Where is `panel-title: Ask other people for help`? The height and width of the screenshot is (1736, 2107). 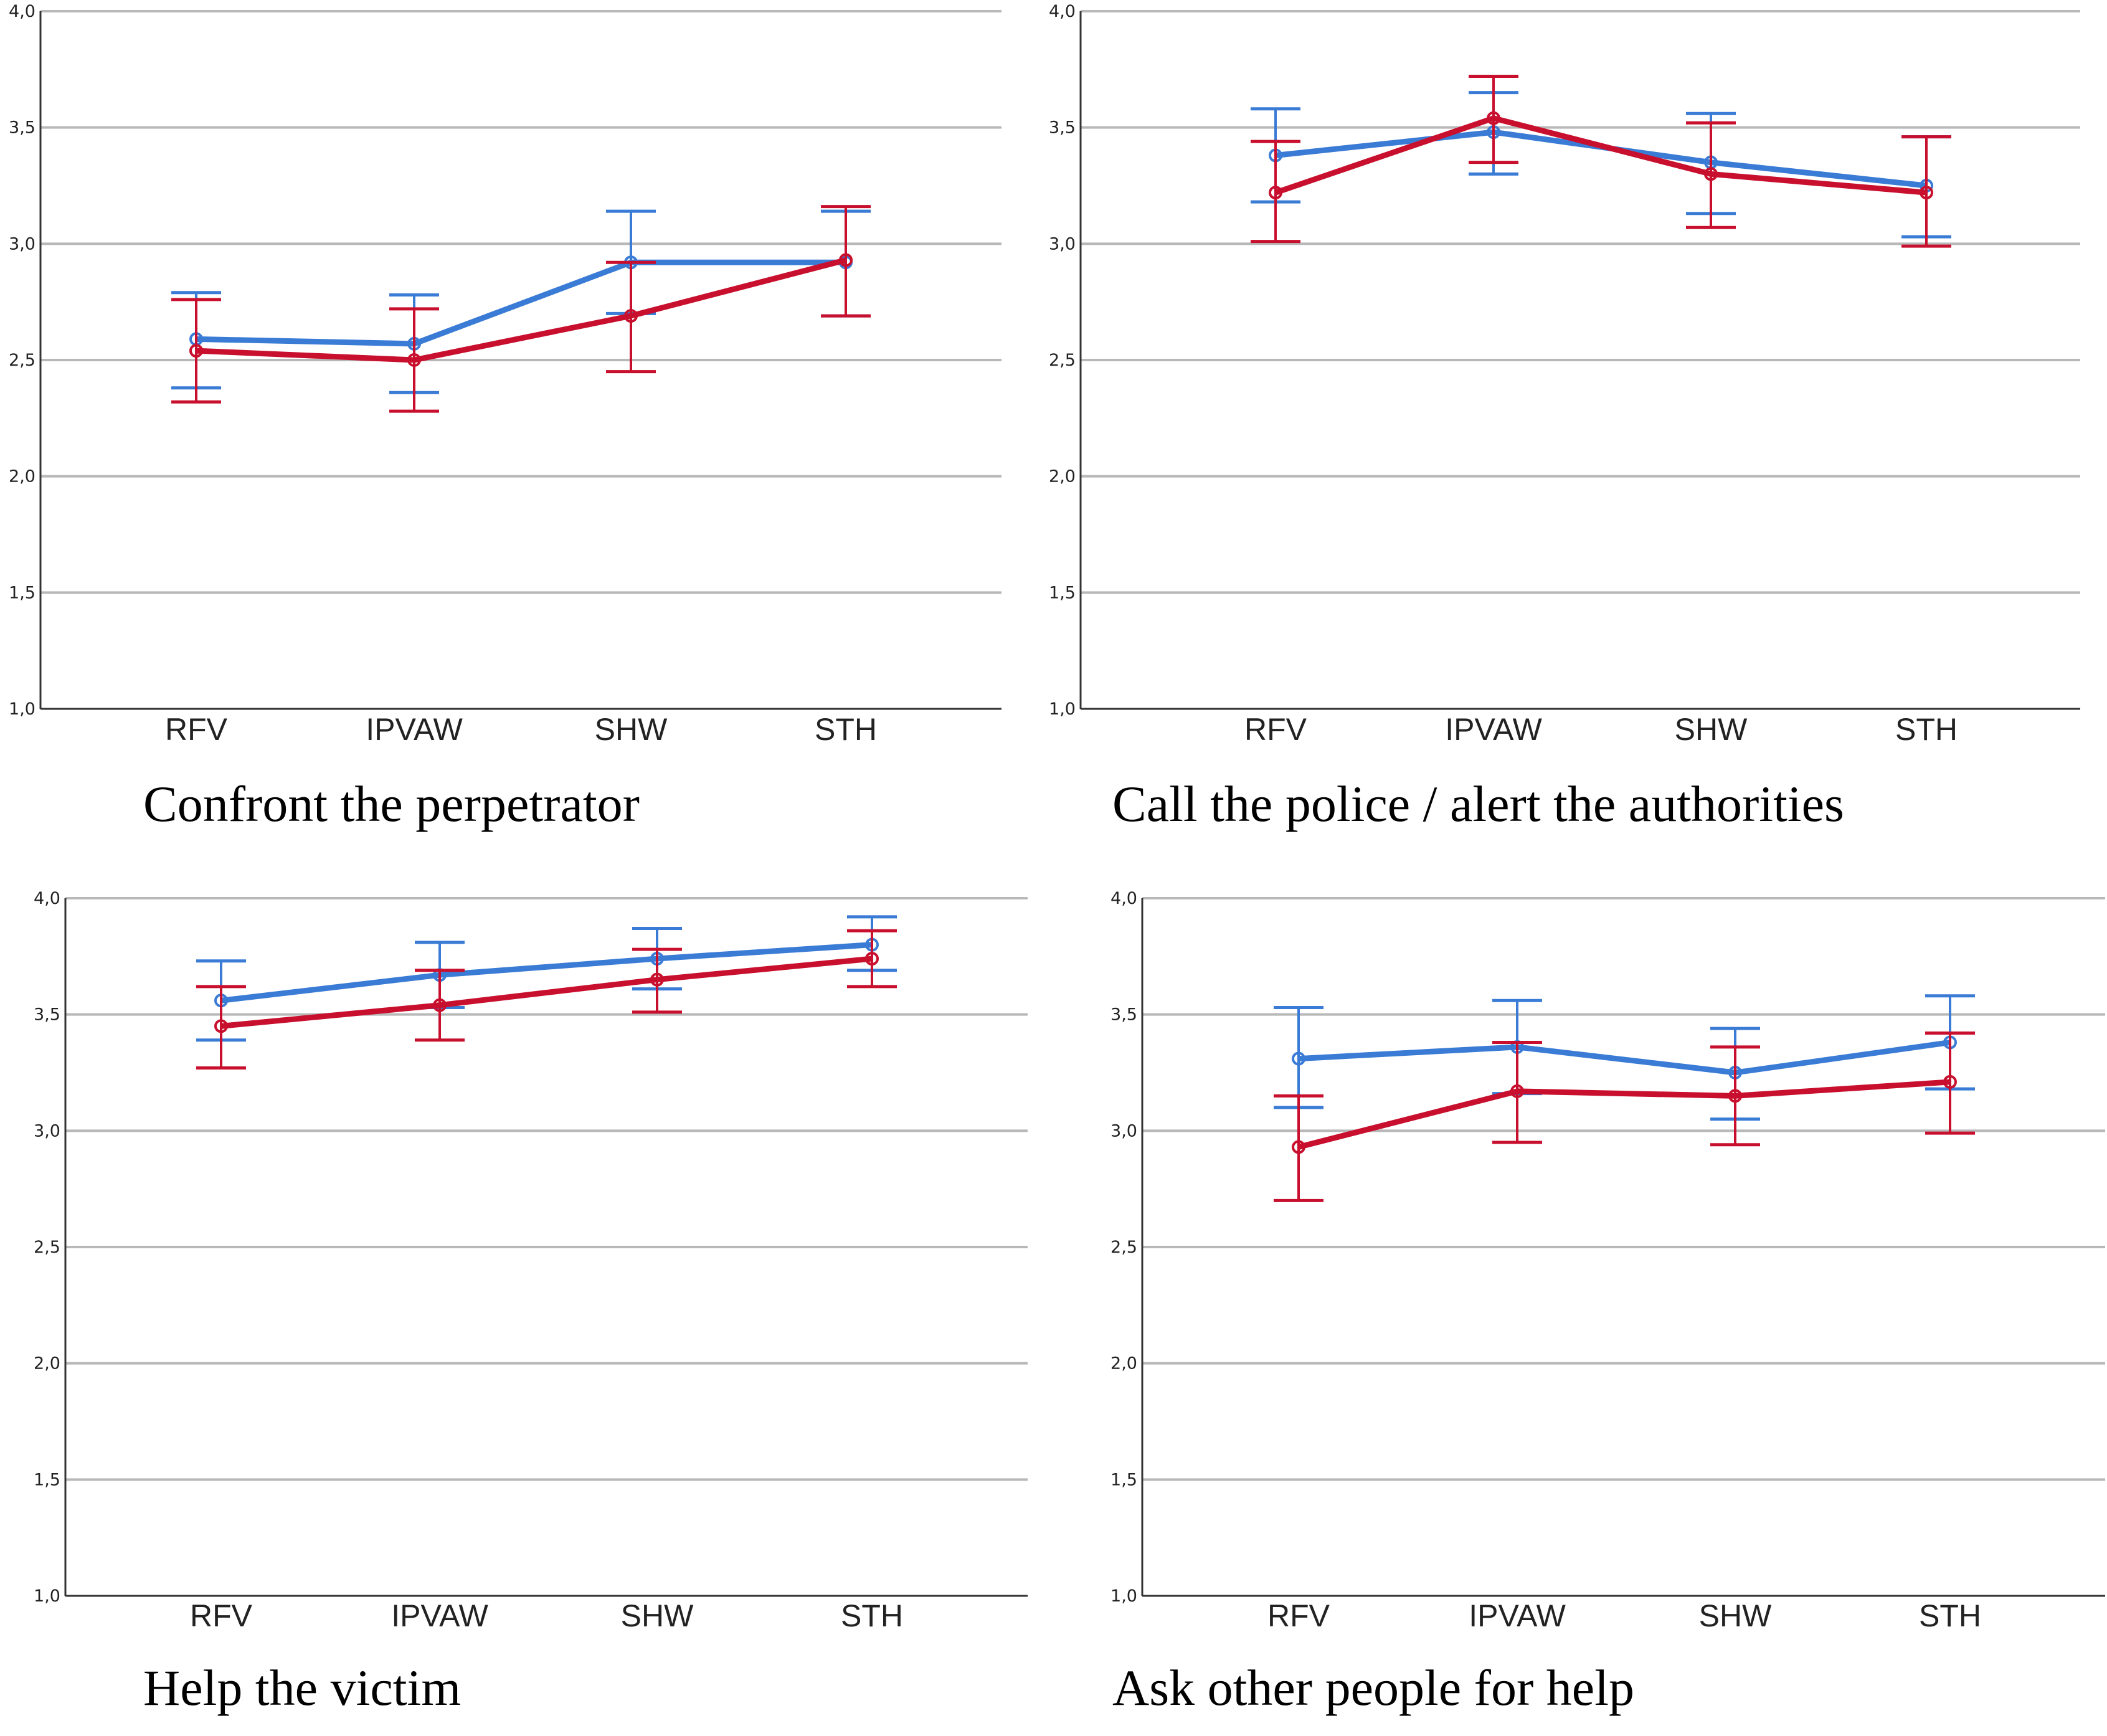 panel-title: Ask other people for help is located at coordinates (1373, 1687).